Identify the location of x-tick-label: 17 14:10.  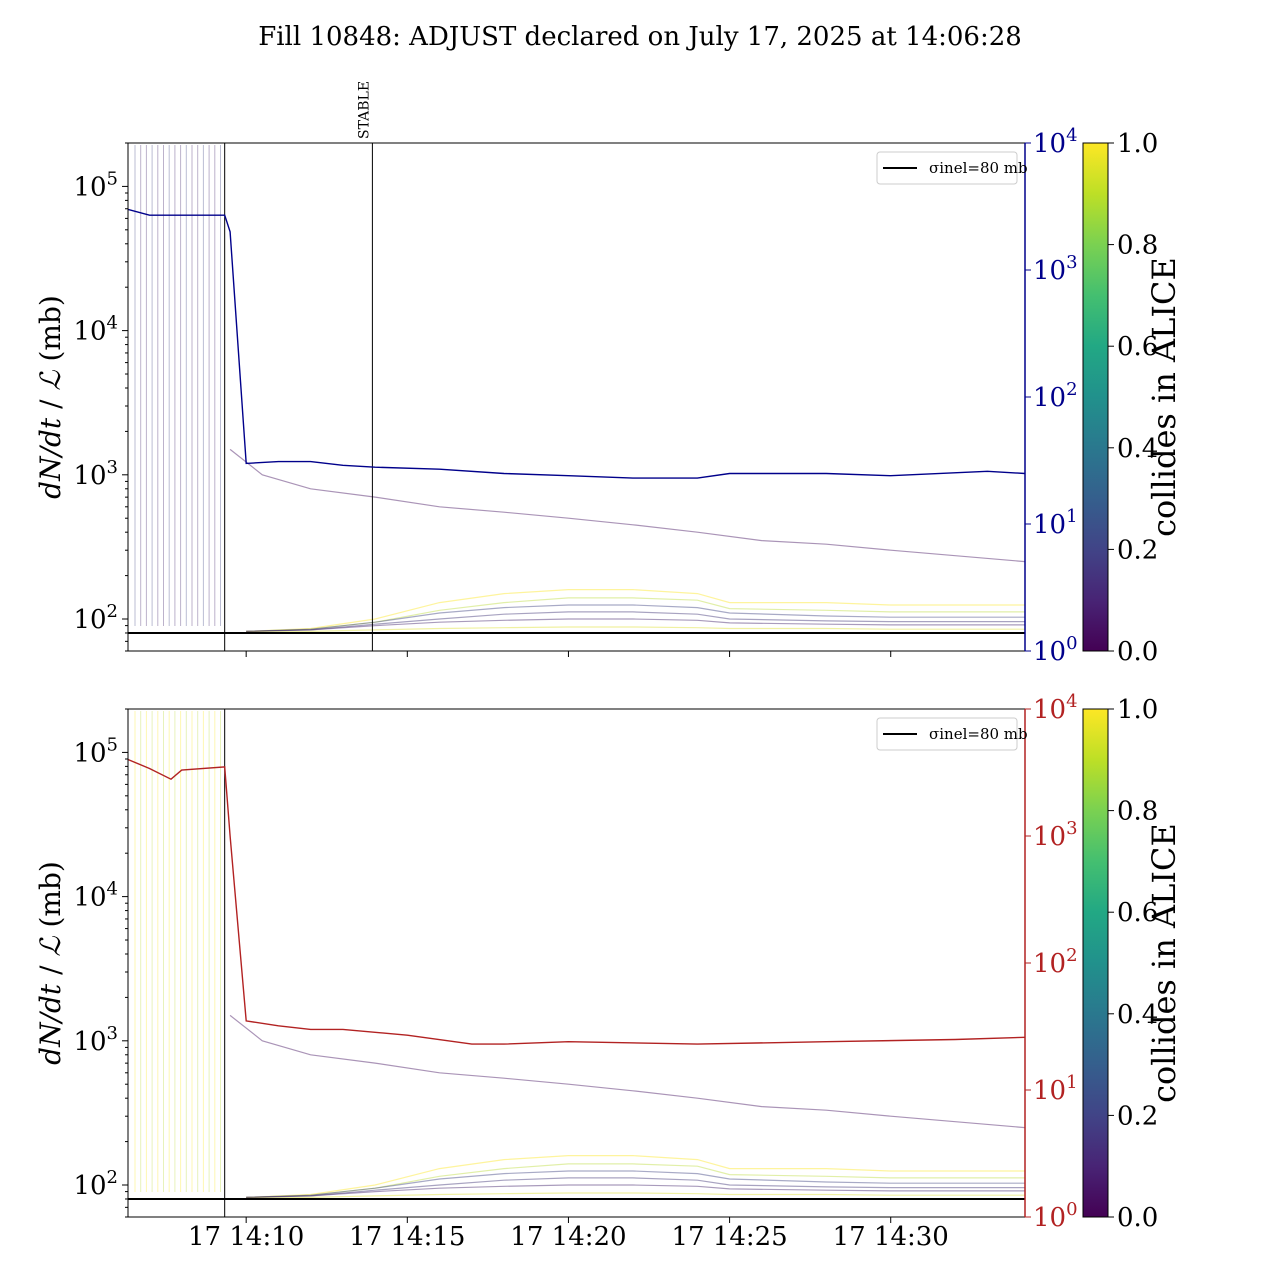
(246, 1237).